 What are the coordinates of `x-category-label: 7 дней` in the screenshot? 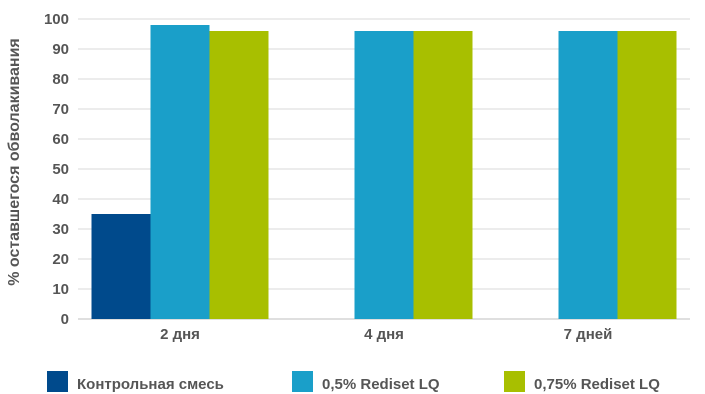 It's located at (588, 334).